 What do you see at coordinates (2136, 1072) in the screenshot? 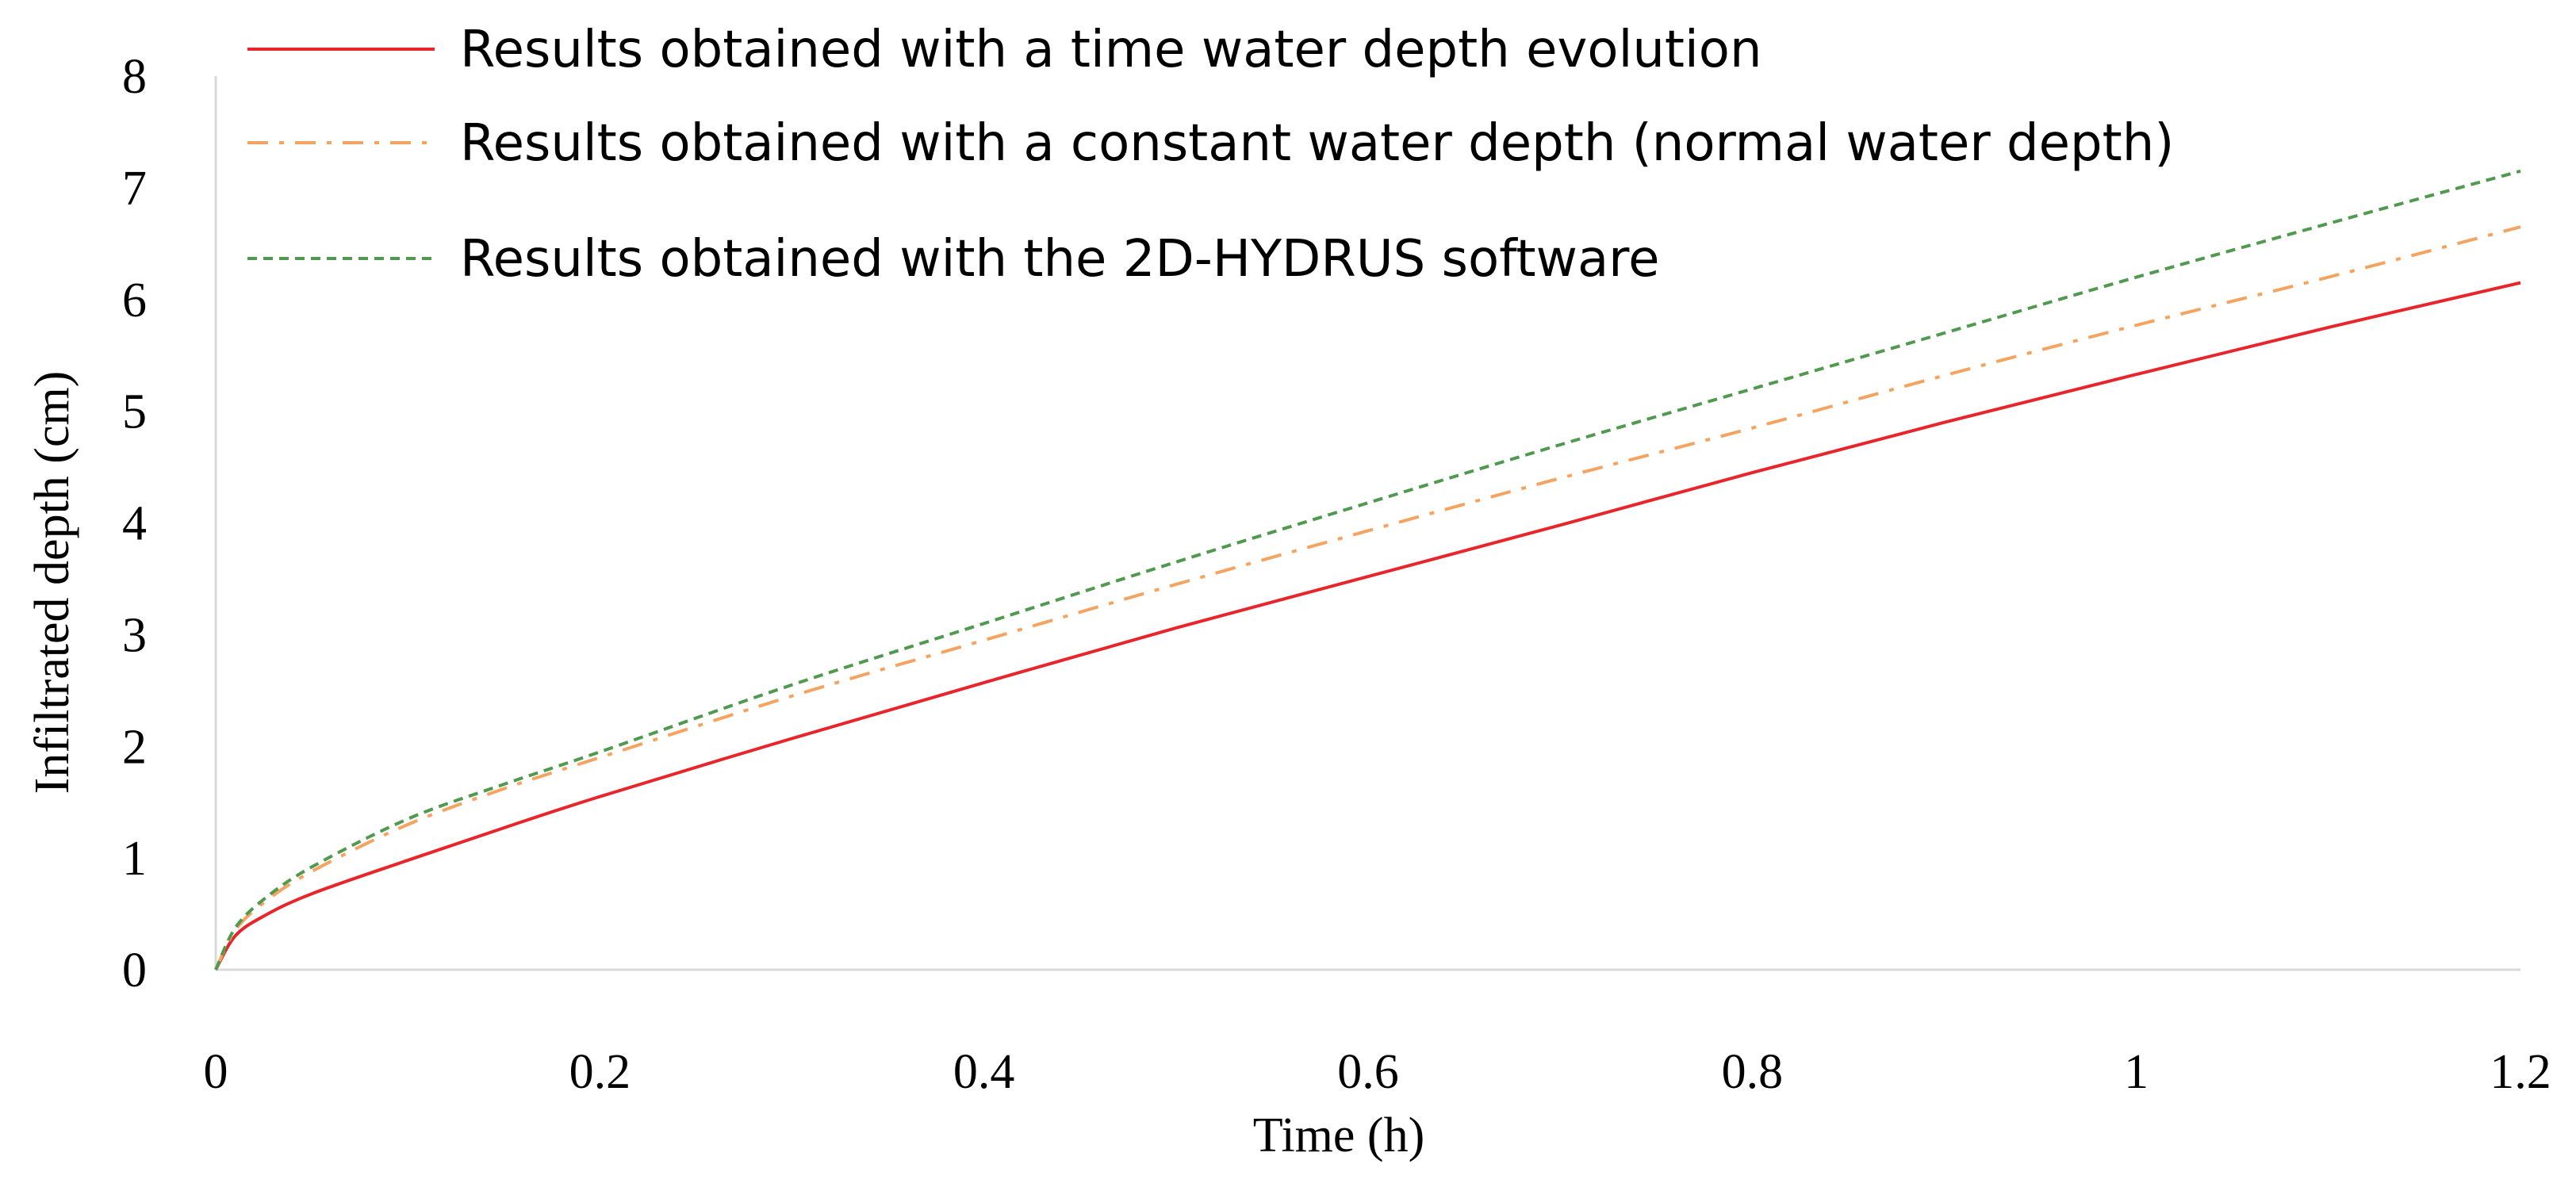
I see `x-tick-label: 1` at bounding box center [2136, 1072].